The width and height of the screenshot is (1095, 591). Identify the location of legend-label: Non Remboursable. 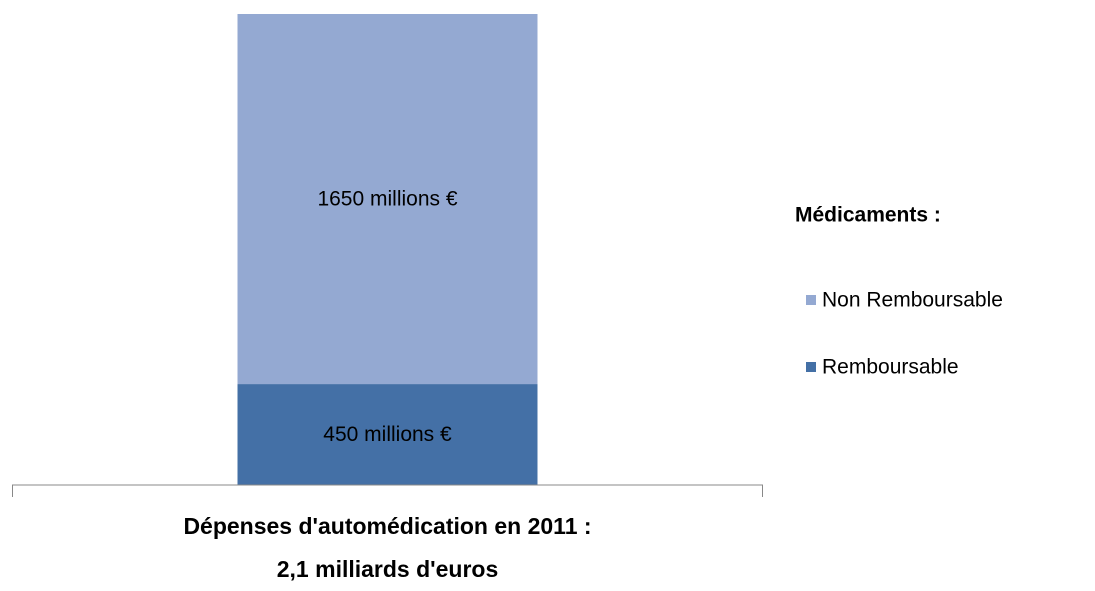
(912, 300).